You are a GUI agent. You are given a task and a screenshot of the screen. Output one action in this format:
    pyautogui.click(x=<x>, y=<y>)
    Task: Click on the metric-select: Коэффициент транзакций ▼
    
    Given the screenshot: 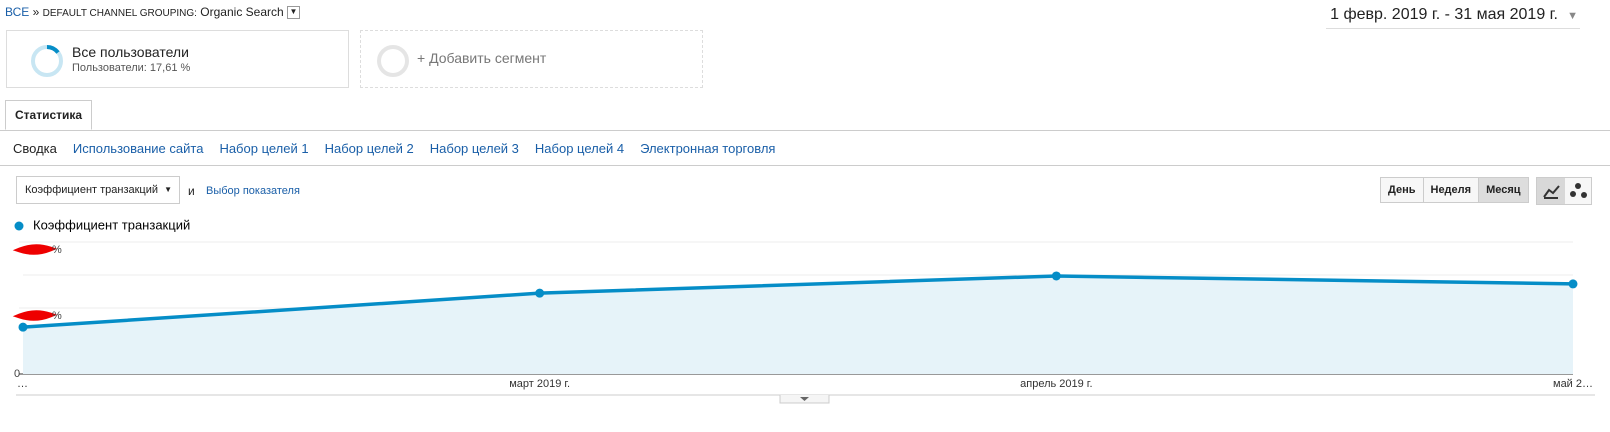 What is the action you would take?
    pyautogui.click(x=98, y=190)
    